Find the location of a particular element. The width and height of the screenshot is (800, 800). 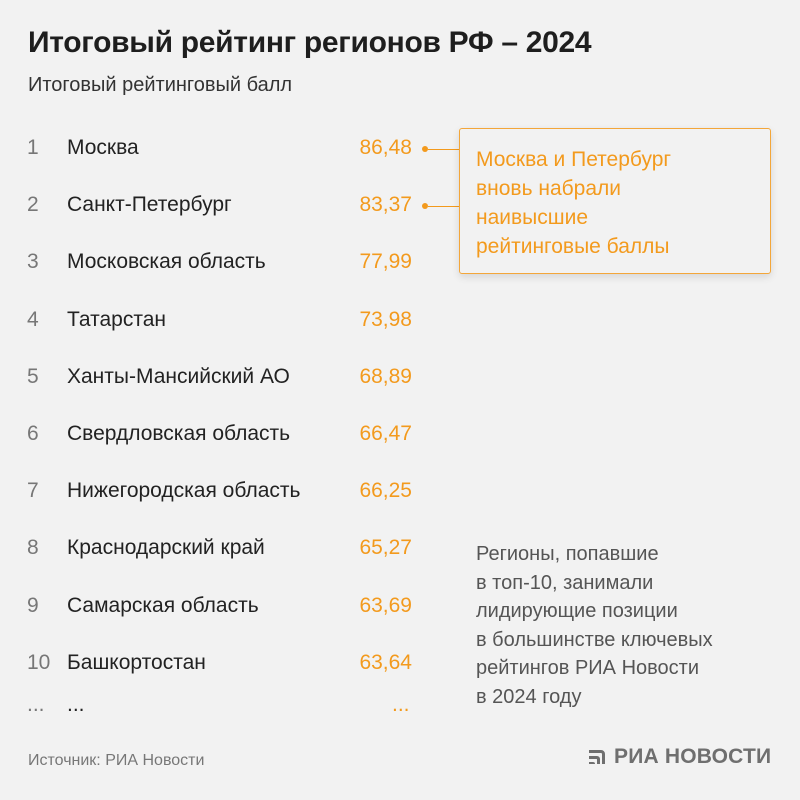

row-region: Нижегородская область is located at coordinates (184, 491).